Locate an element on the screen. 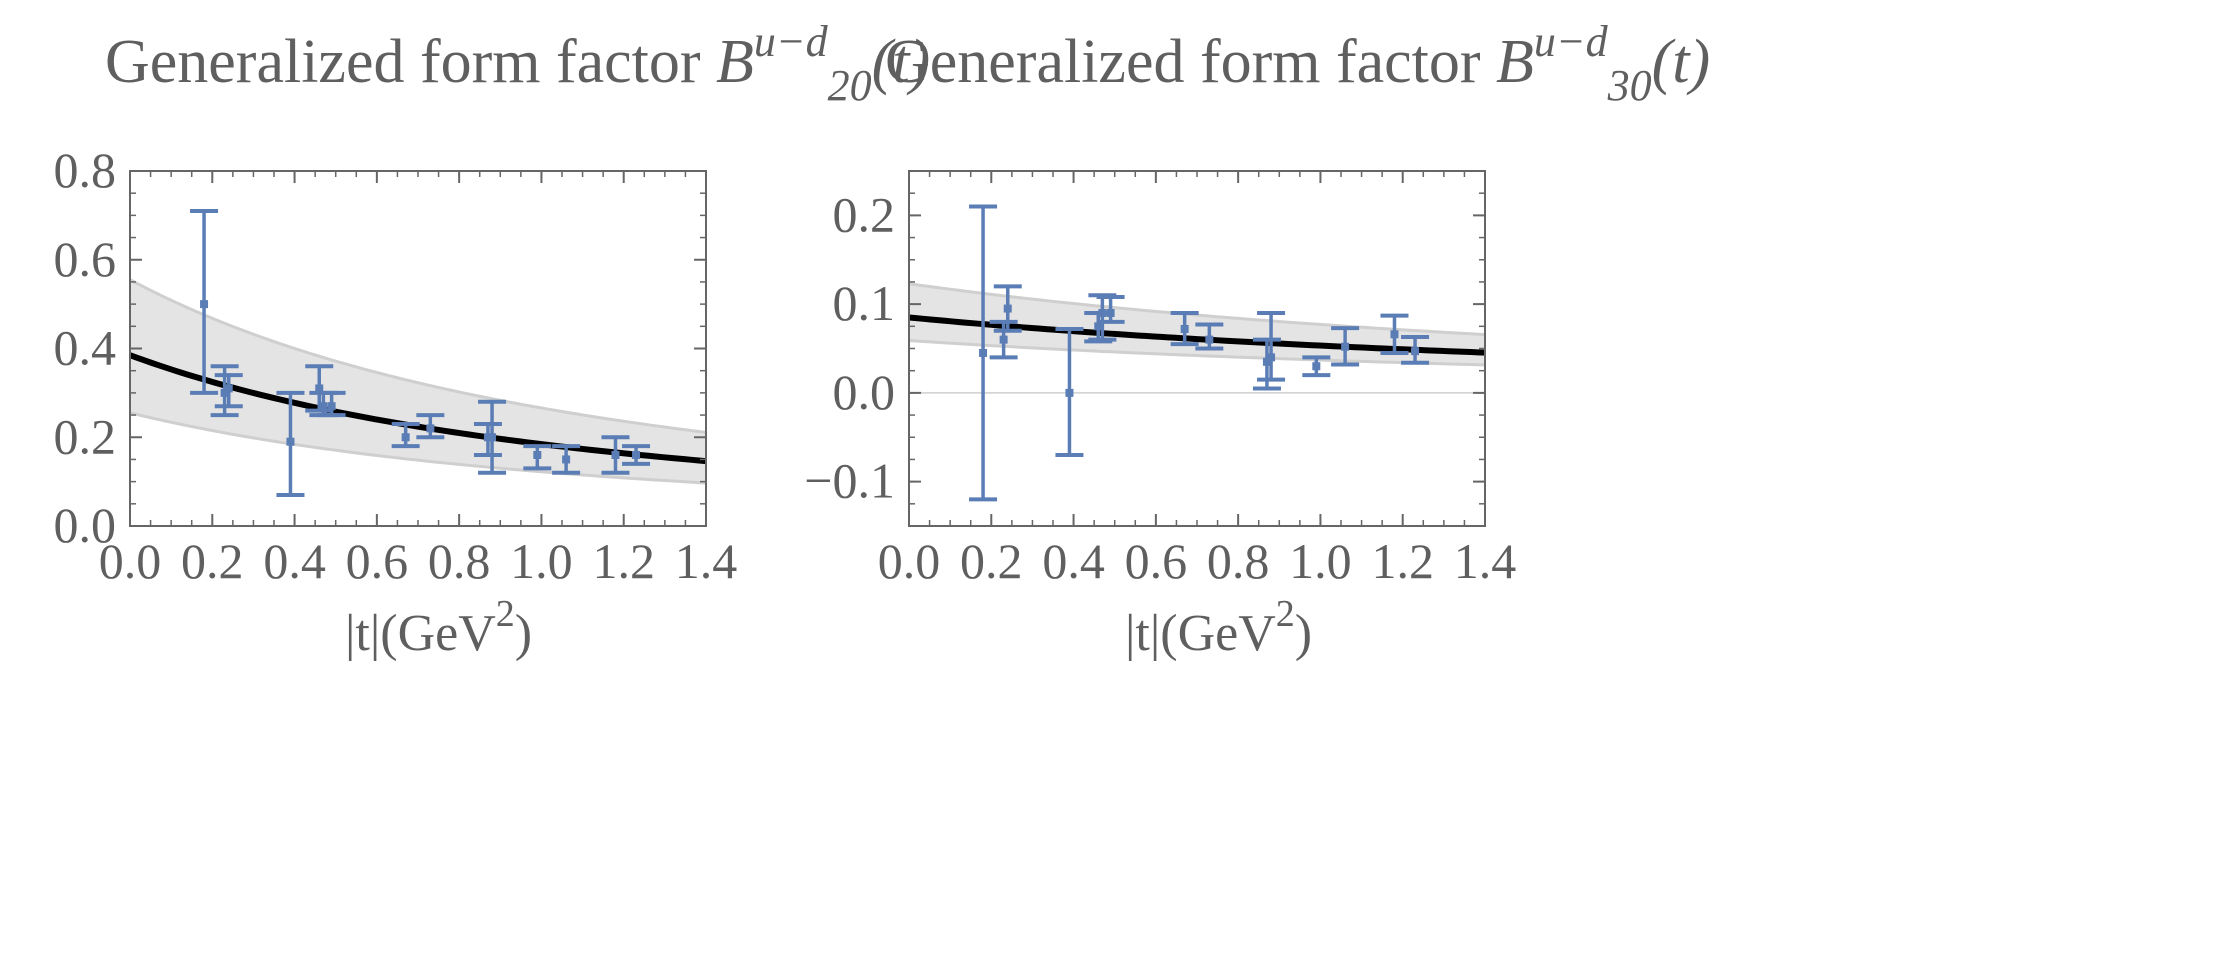 This screenshot has width=2237, height=979. plot-area-b20: 0.0 0.2 0.4 0.6 0.8 1.0 1.2 1.4 0.0 0.2 0.4 0.6 0.8 is located at coordinates (396, 365).